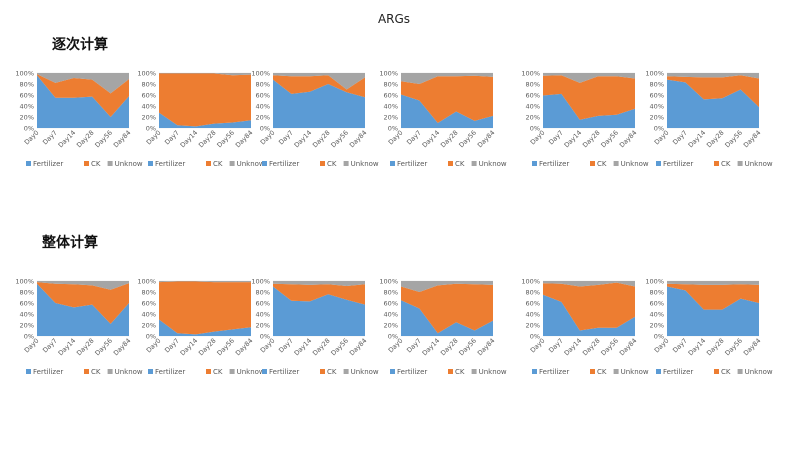  Describe the element at coordinates (394, 19) in the screenshot. I see `main-title: ARGs` at that location.